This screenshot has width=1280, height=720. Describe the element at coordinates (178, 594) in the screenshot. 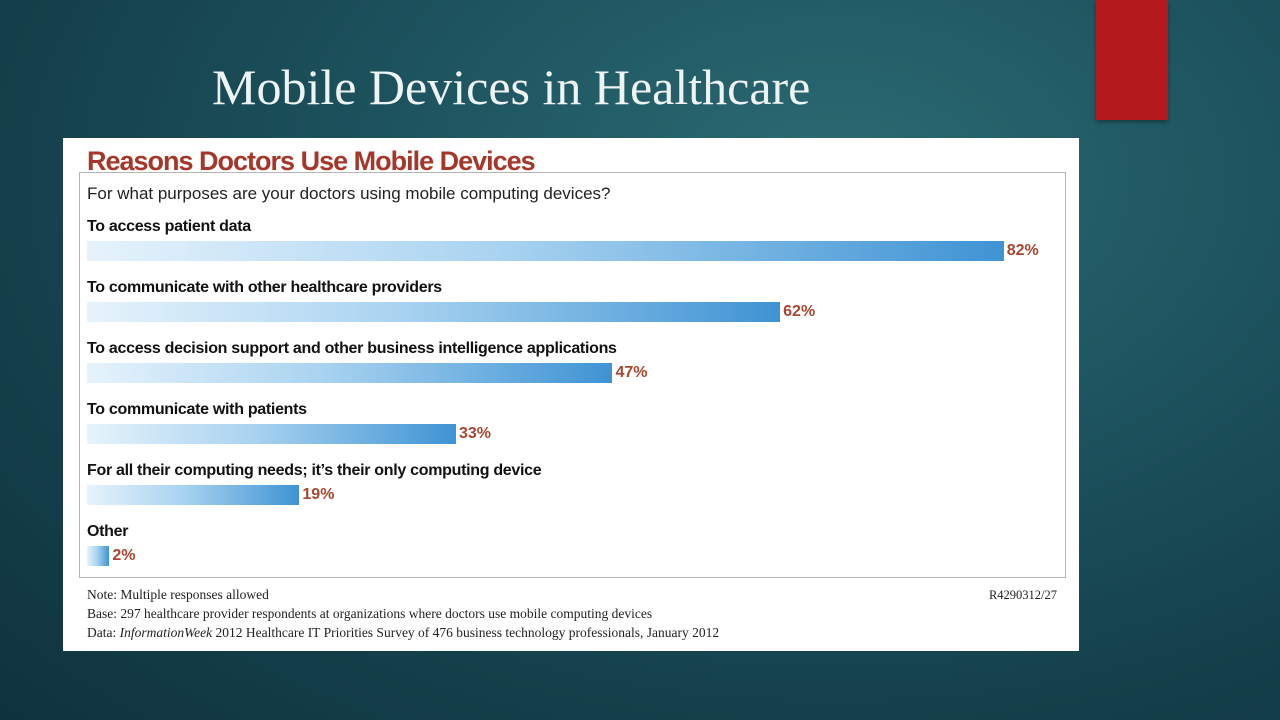

I see `note-text: Note: Multiple responses allowed` at that location.